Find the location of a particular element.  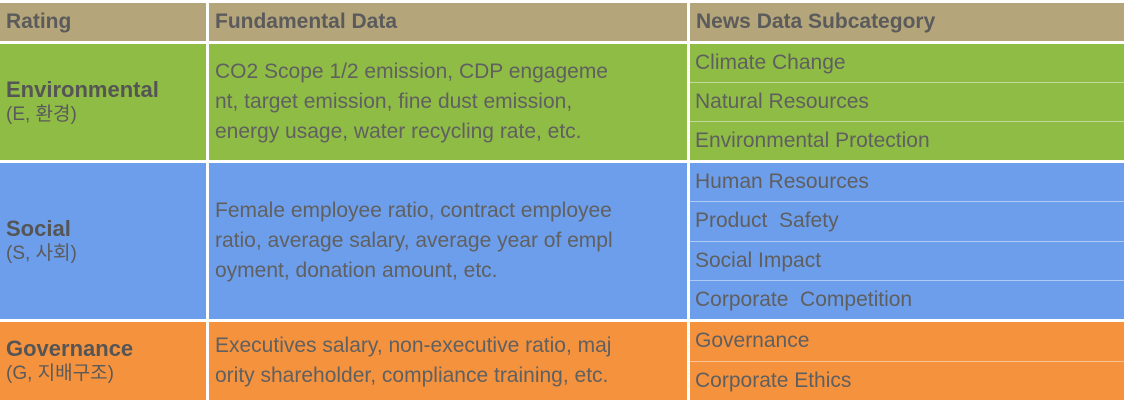

news-subcategory-item: Product Safety is located at coordinates (907, 222).